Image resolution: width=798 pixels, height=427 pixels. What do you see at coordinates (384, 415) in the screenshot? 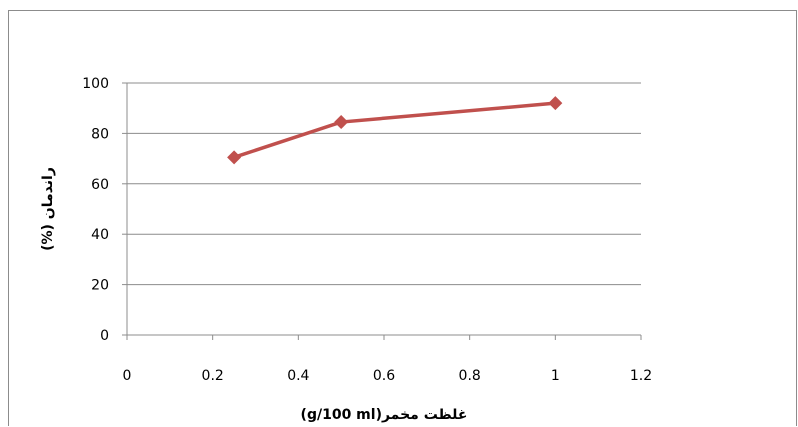
I see `x-axis-title: غلظت مخمر(g/100 ml)` at bounding box center [384, 415].